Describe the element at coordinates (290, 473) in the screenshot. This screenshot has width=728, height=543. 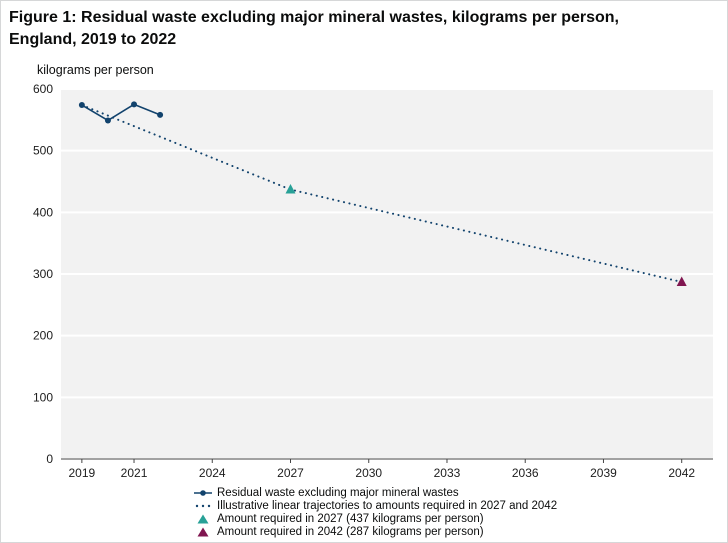
I see `svg-text: 2027` at that location.